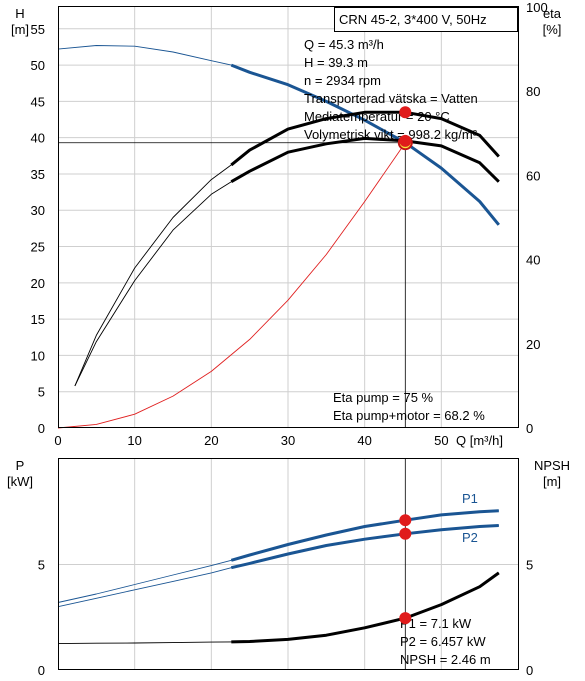  I want to click on curve-P2-operating, so click(364, 547).